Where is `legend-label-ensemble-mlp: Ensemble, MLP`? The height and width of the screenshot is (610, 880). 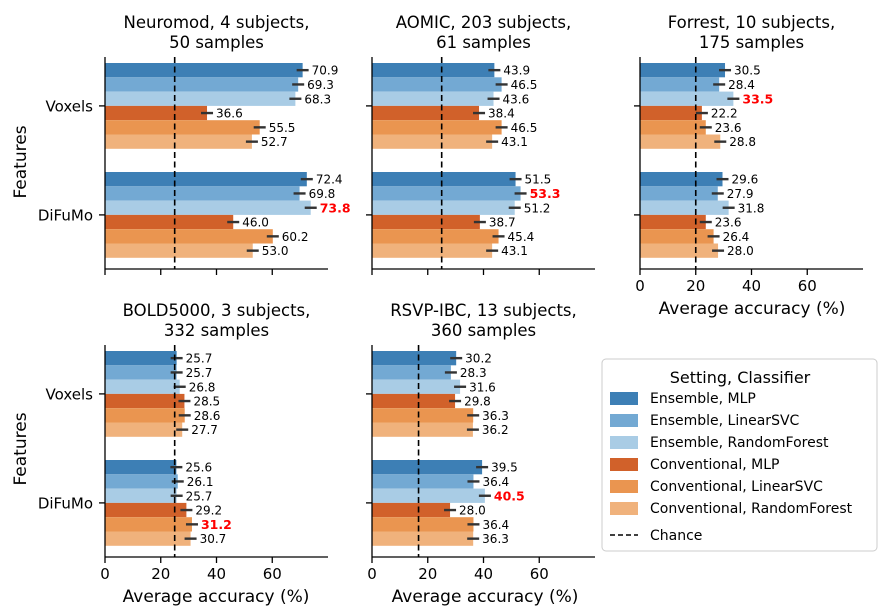 legend-label-ensemble-mlp: Ensemble, MLP is located at coordinates (703, 399).